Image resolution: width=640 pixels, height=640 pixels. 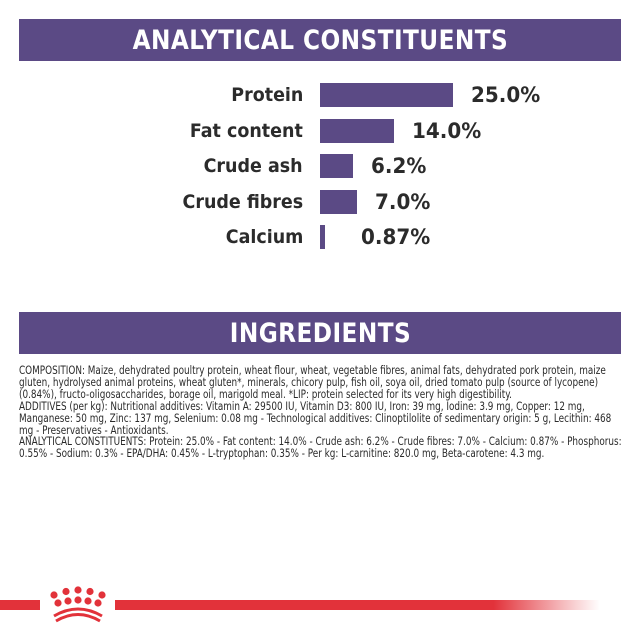 I want to click on royal-canin-crown-icon, so click(x=78, y=604).